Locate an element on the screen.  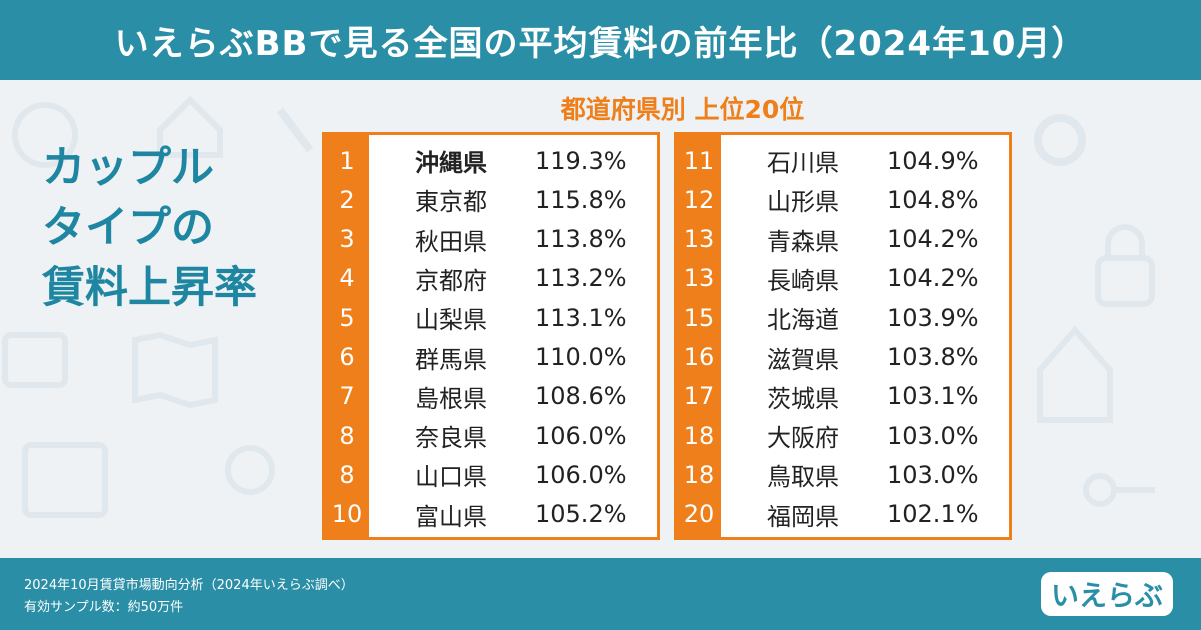
ranking-row: 15 北海道 103.9% is located at coordinates (843, 317).